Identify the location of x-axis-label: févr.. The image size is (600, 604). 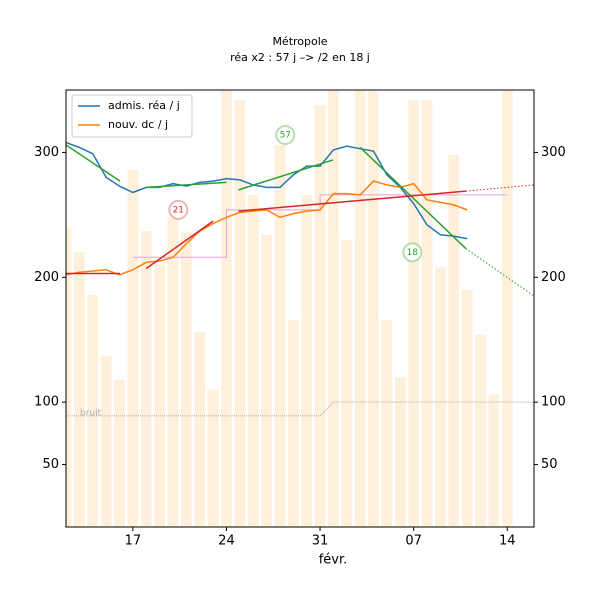
(333, 560).